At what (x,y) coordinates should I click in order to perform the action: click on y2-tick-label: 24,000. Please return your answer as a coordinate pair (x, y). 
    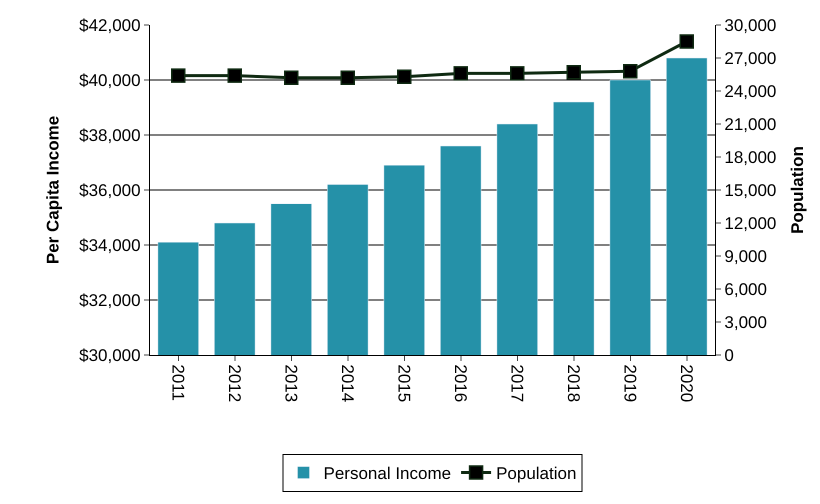
    Looking at the image, I should click on (750, 91).